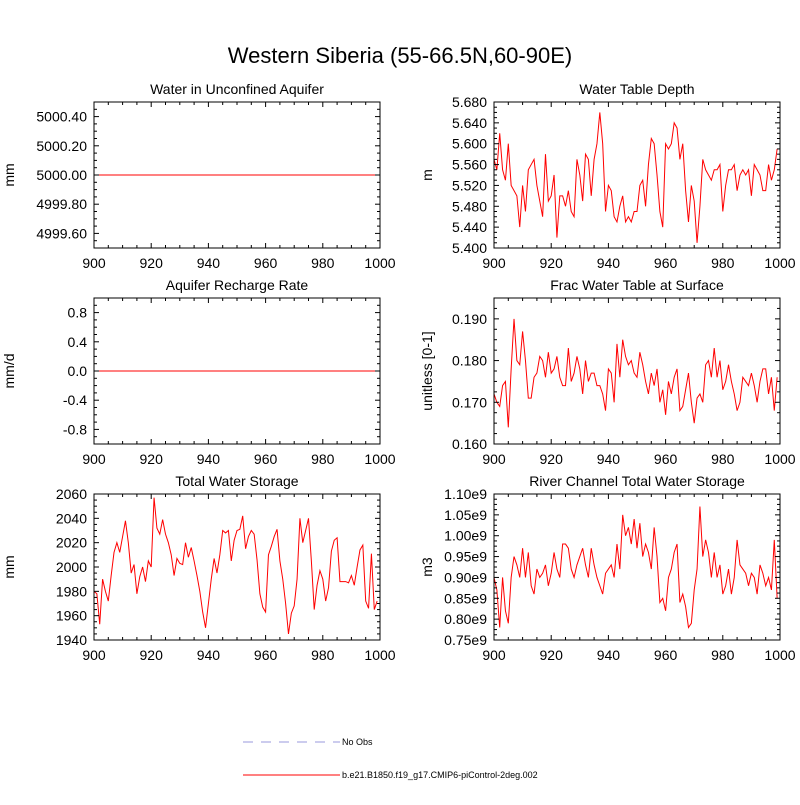 The width and height of the screenshot is (800, 805). What do you see at coordinates (400, 55) in the screenshot?
I see `figure-title: Western Siberia (55-66.5N,60-90E)` at bounding box center [400, 55].